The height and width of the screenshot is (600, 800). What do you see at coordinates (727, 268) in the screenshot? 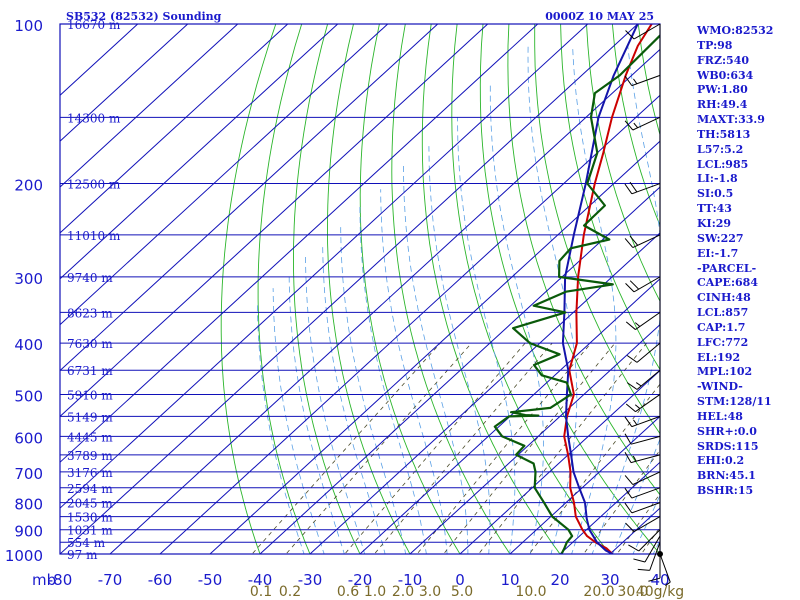
I see `index-item: -PARCEL-` at bounding box center [727, 268].